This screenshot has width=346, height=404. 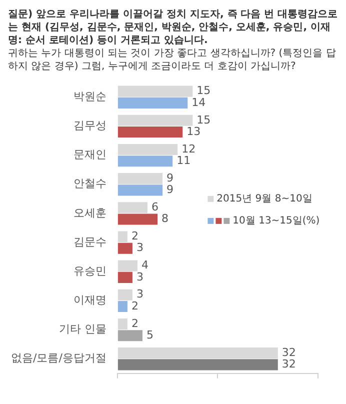 What do you see at coordinates (89, 241) in the screenshot?
I see `y-tick-label: 김문수` at bounding box center [89, 241].